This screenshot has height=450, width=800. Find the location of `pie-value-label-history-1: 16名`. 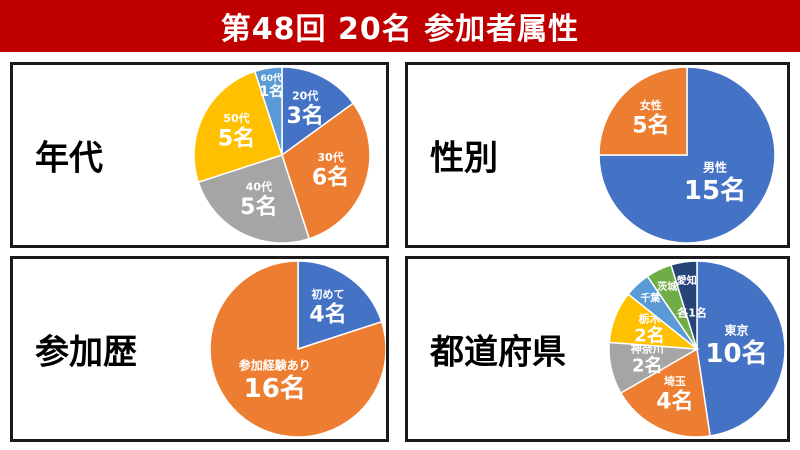

pie-value-label-history-1: 16名 is located at coordinates (275, 388).